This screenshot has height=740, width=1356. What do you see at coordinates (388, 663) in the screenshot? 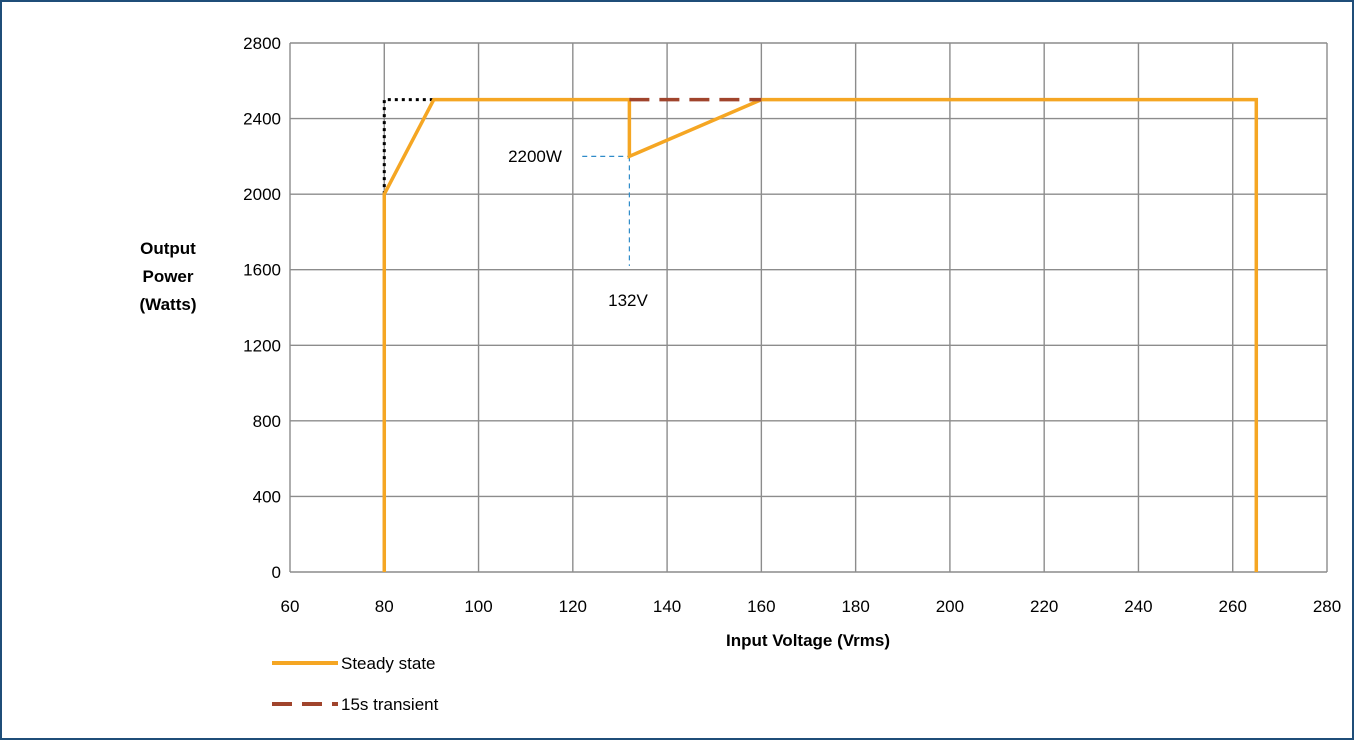
I see `legend-label-steady-state: Steady state` at bounding box center [388, 663].